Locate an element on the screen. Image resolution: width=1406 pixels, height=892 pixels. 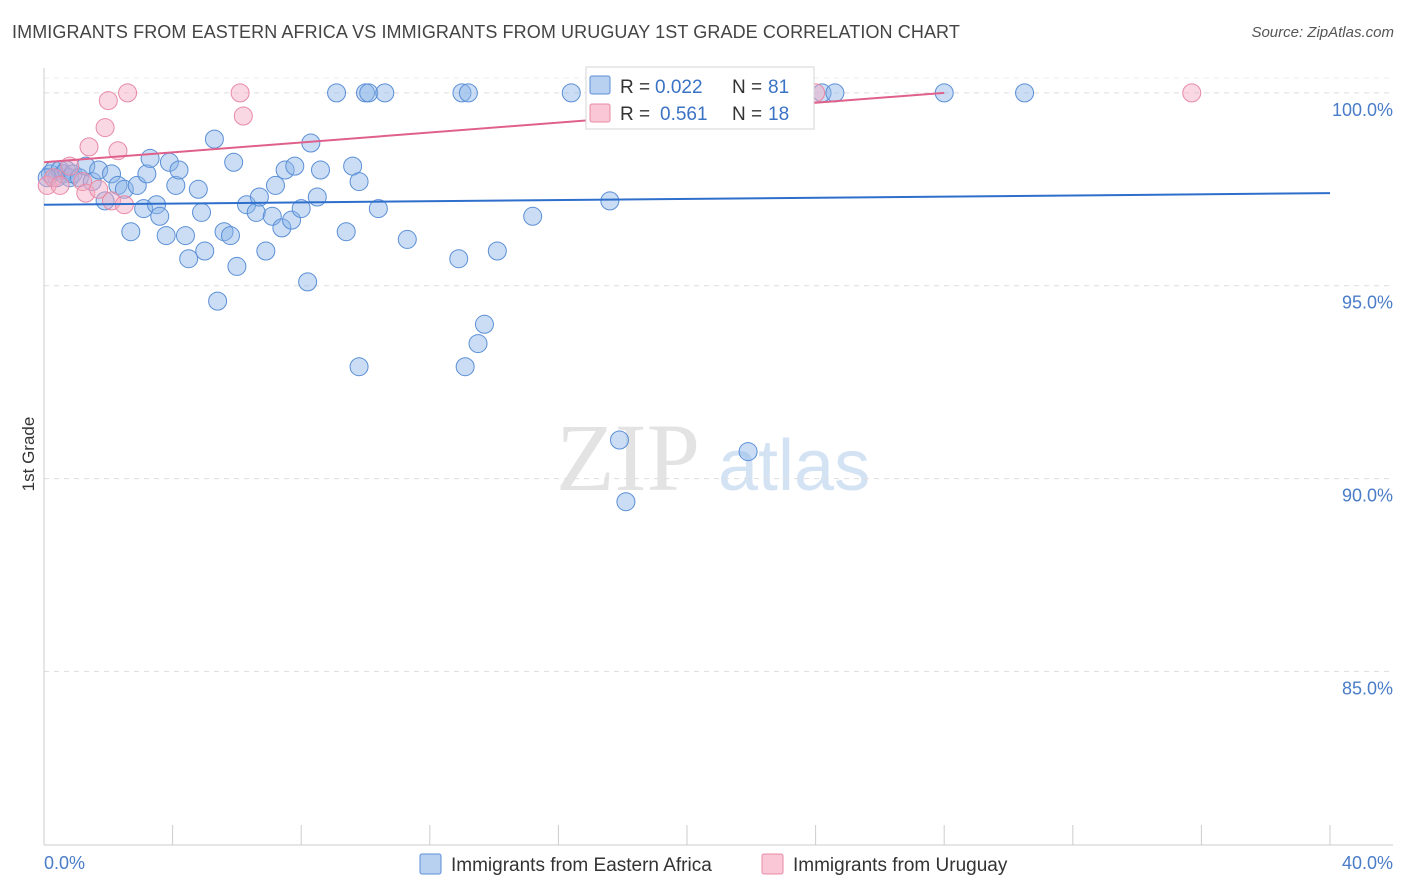
legend-r-value-1: 0.022 is located at coordinates (679, 87).